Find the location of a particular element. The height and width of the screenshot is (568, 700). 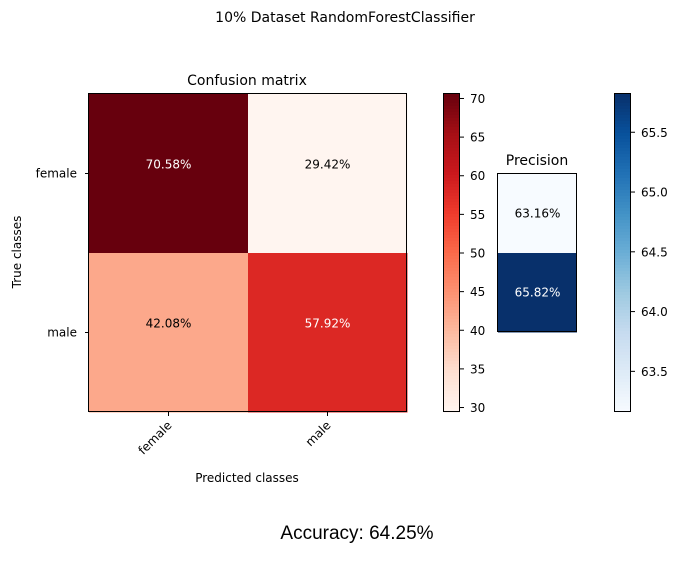

accuracy-text: Accuracy: 64.25% is located at coordinates (356, 533).